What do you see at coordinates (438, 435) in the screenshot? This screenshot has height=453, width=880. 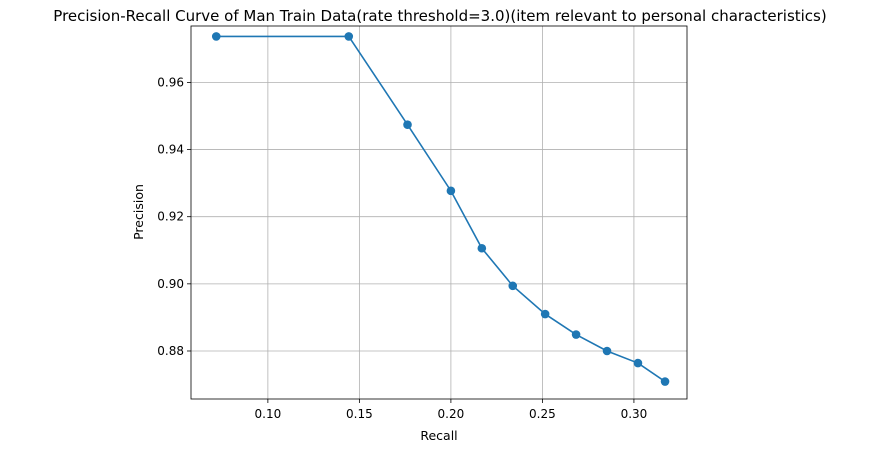 I see `x-axis-label: Recall` at bounding box center [438, 435].